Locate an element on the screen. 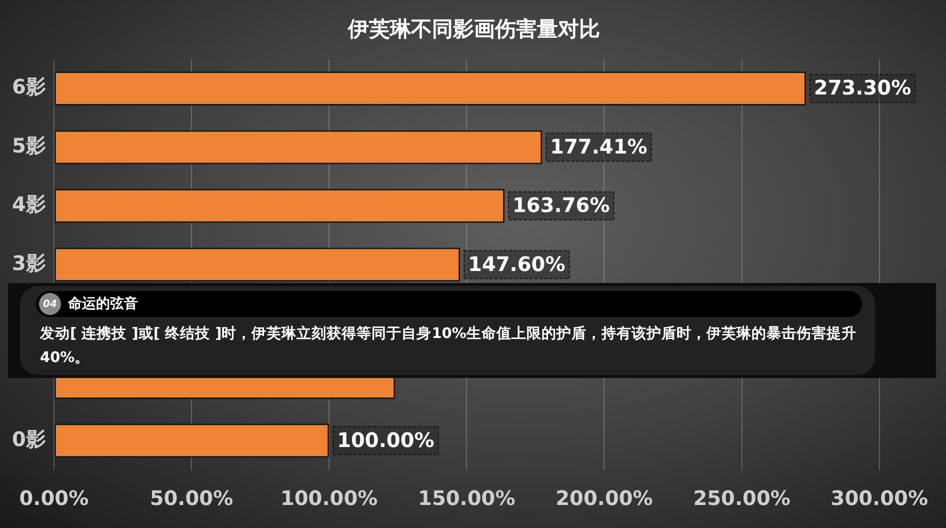 This screenshot has height=528, width=946. data-label: 147.60% is located at coordinates (517, 264).